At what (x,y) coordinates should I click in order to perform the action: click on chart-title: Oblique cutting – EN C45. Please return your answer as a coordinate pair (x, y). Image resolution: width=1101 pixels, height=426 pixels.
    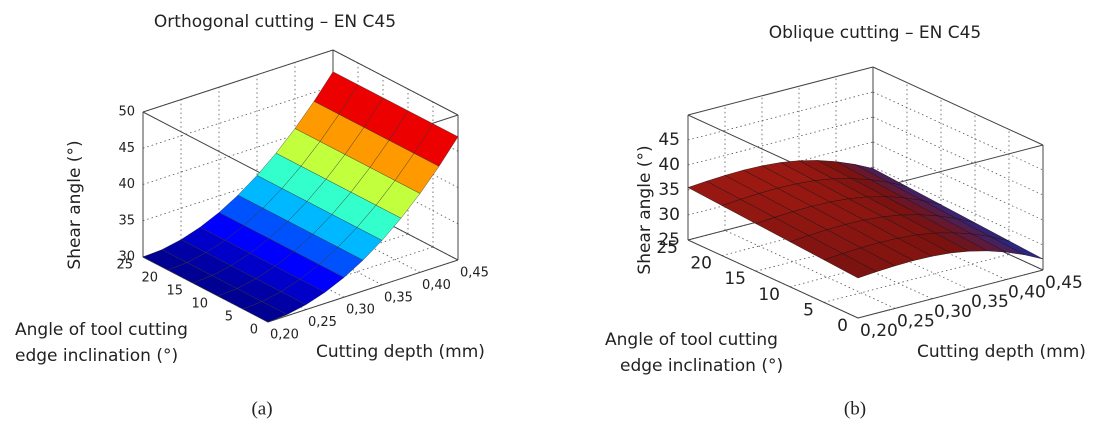
    Looking at the image, I should click on (875, 33).